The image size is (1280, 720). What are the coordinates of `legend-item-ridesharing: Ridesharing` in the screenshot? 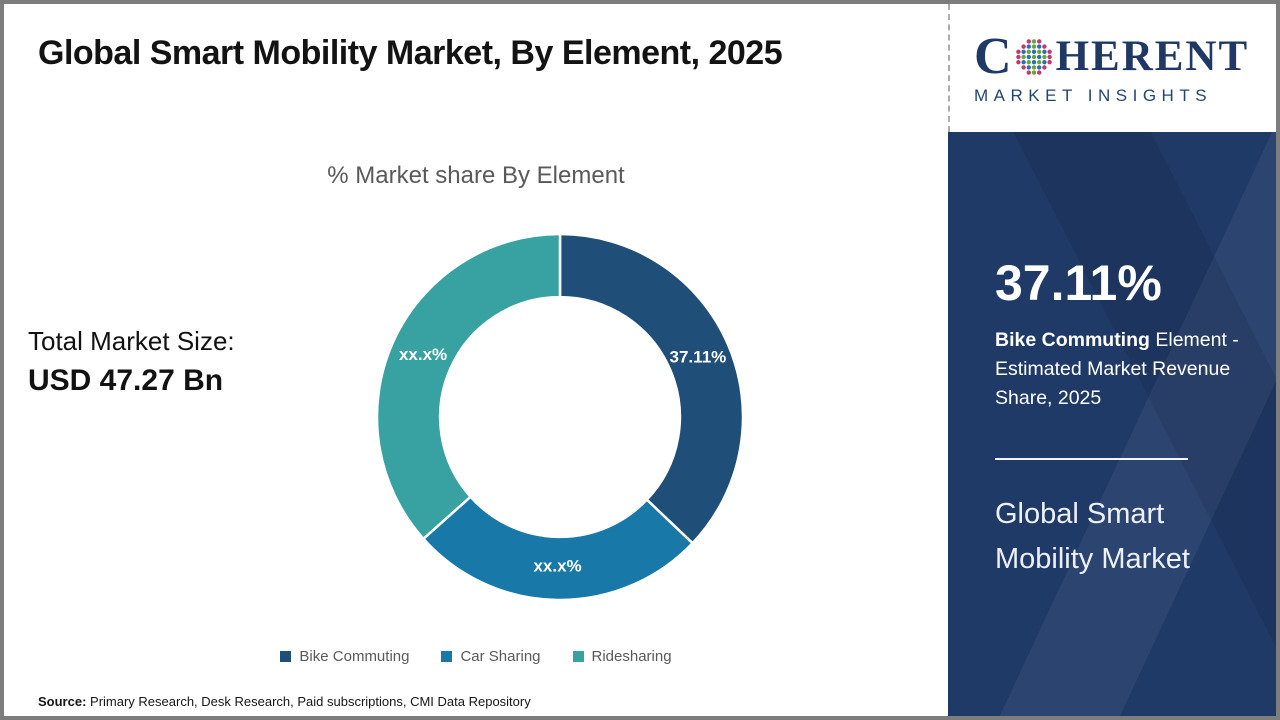 It's located at (622, 656).